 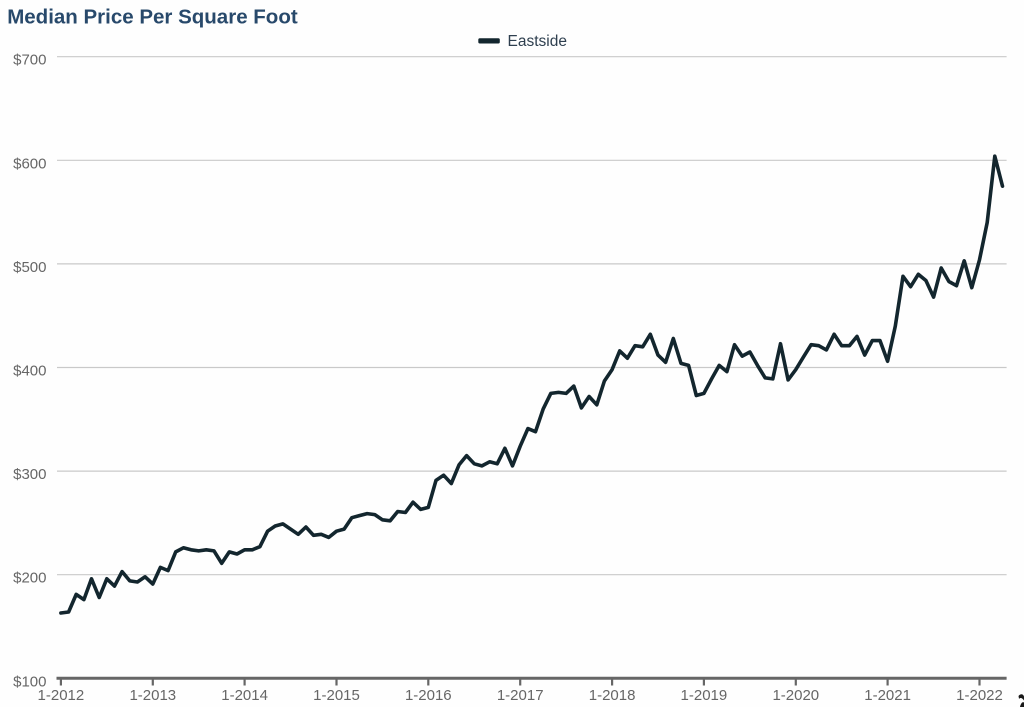 What do you see at coordinates (612, 695) in the screenshot?
I see `svg-text: 1-2018` at bounding box center [612, 695].